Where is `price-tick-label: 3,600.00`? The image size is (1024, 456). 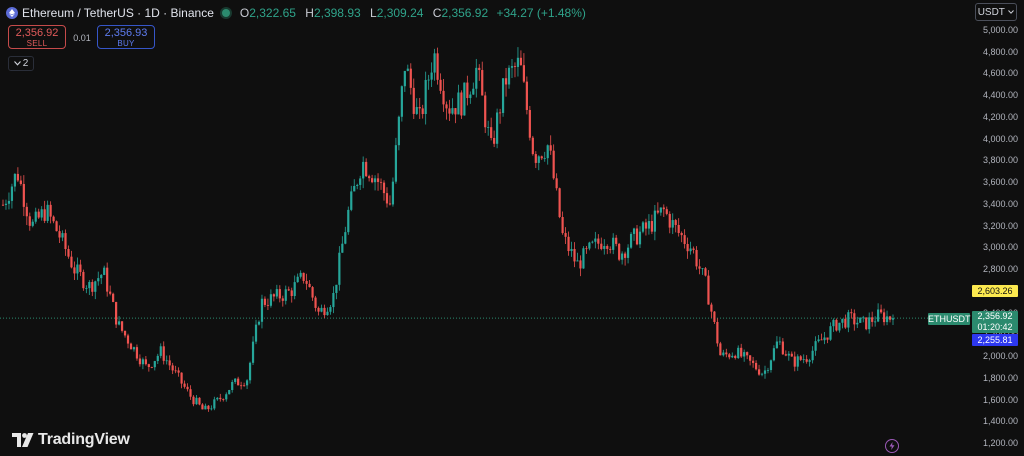
price-tick-label: 3,600.00 is located at coordinates (1000, 182).